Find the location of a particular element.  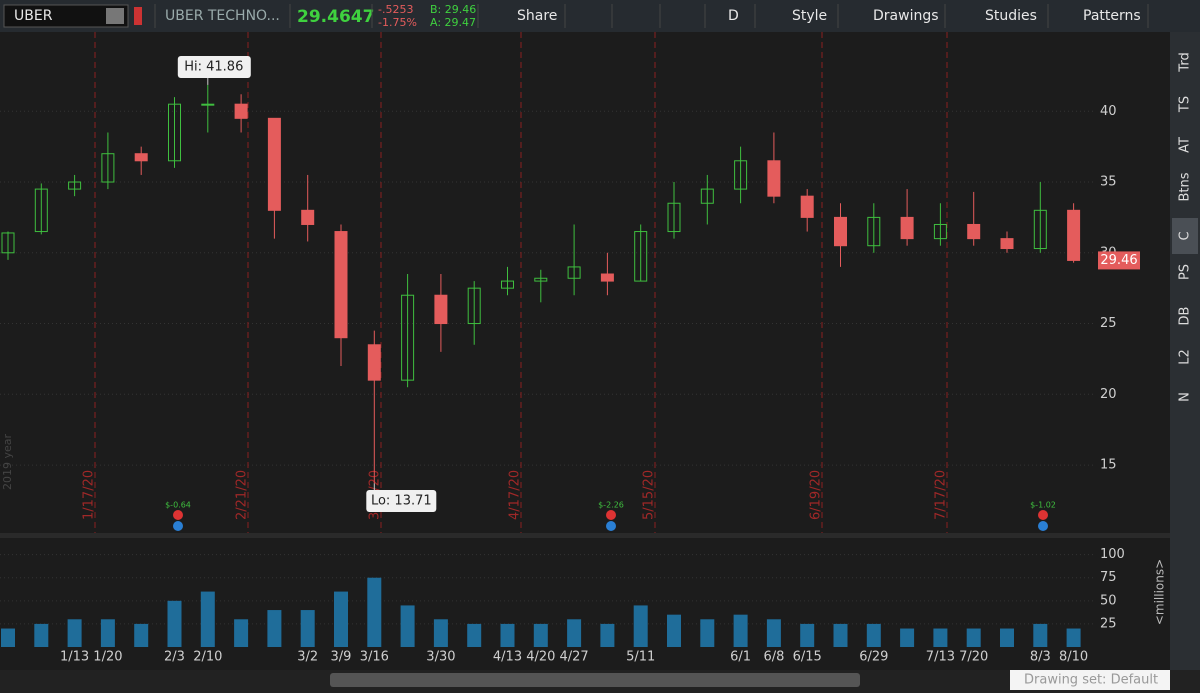

x-tick-label: 2/10 is located at coordinates (207, 657).